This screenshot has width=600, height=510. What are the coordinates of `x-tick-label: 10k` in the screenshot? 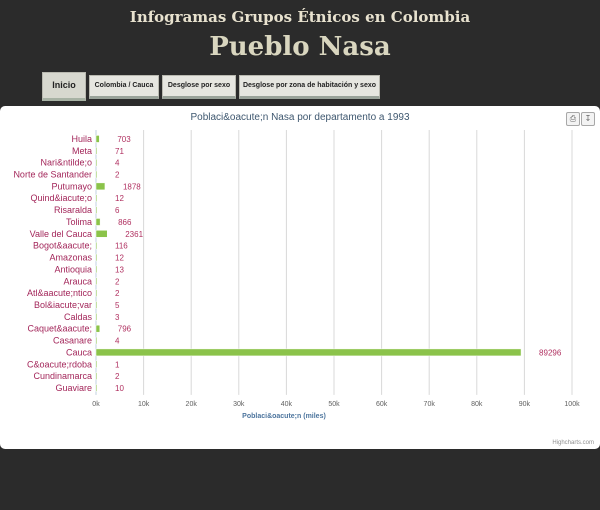 It's located at (144, 404).